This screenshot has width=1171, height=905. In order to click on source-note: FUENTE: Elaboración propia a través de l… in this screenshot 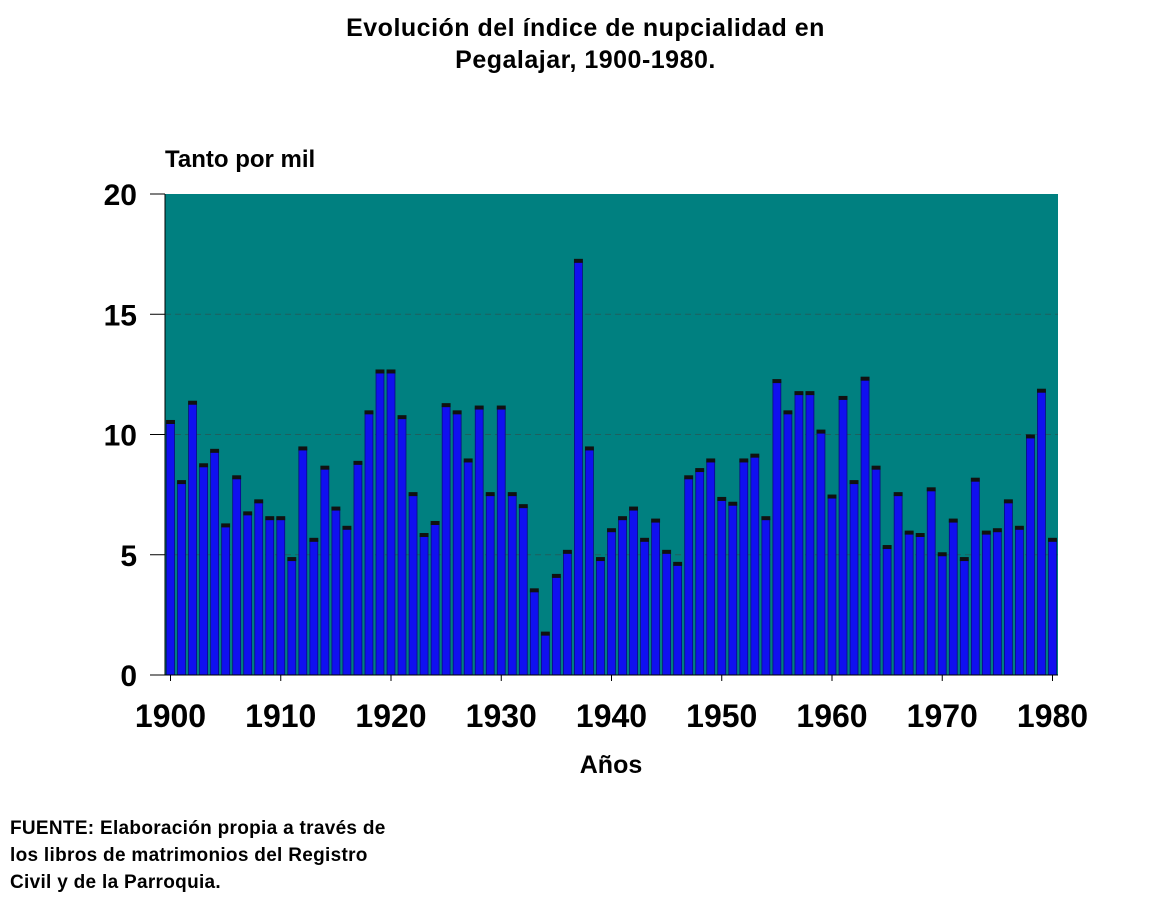, I will do `click(198, 855)`.